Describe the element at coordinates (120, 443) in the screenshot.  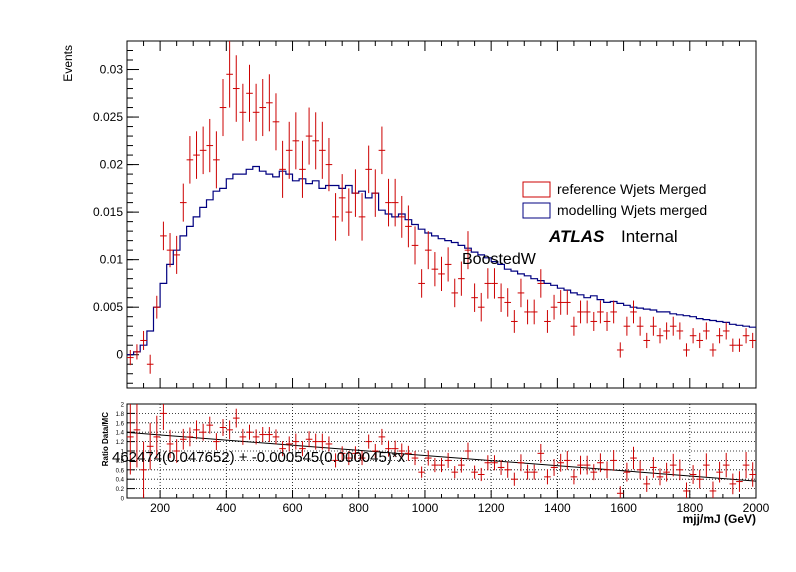
I see `ratio-y-tick-label: 1.2` at that location.